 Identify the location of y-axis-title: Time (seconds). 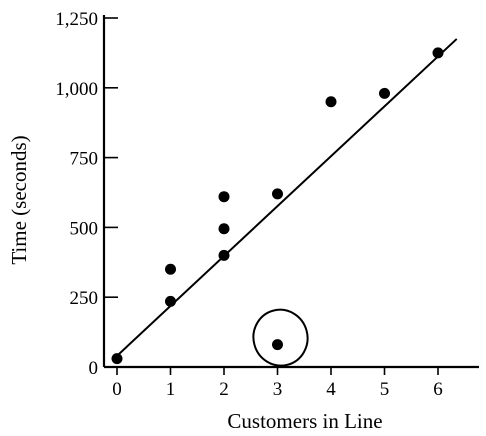
(19, 199).